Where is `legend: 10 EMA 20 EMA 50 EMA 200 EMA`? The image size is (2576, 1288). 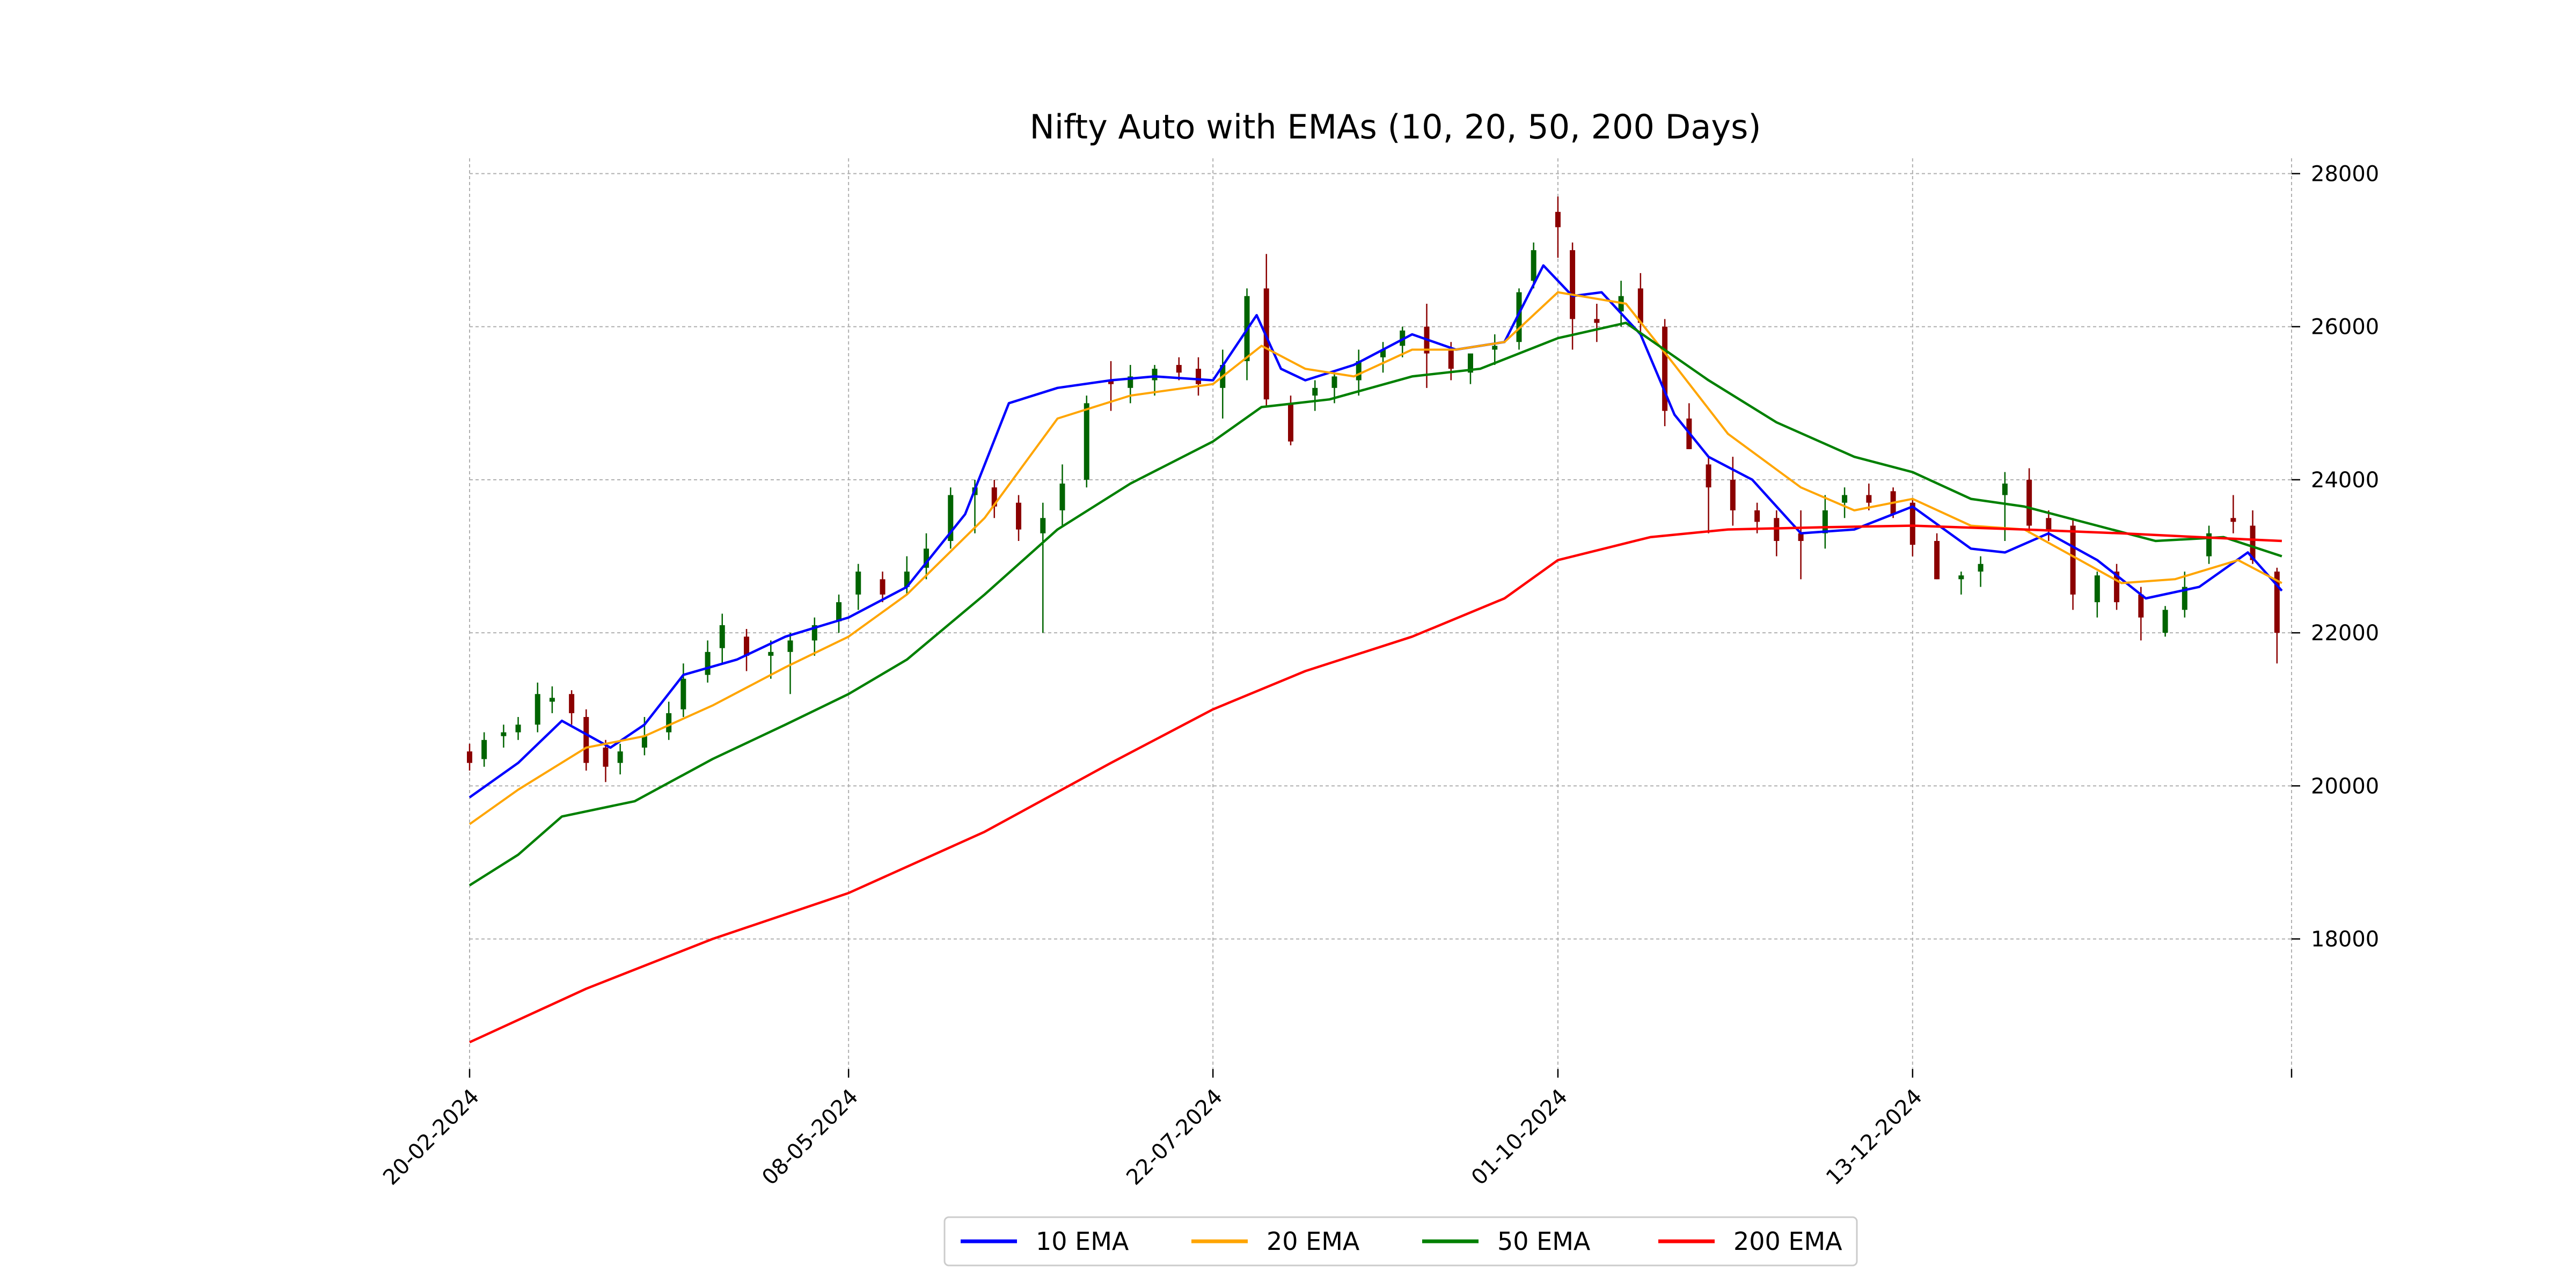
legend: 10 EMA 20 EMA 50 EMA 200 EMA is located at coordinates (1400, 1241).